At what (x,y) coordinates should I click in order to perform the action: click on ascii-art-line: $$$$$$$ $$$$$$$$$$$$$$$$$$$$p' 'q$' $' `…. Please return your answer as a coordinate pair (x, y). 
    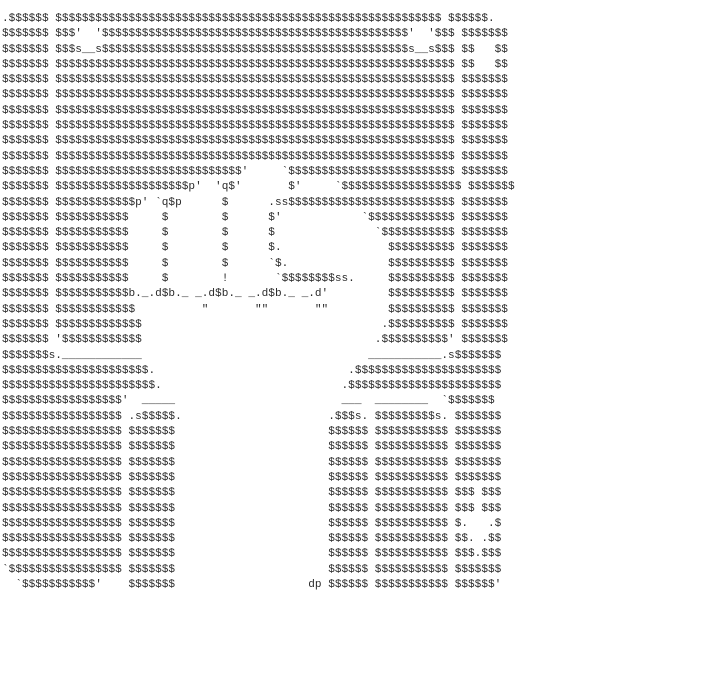
    Looking at the image, I should click on (258, 187).